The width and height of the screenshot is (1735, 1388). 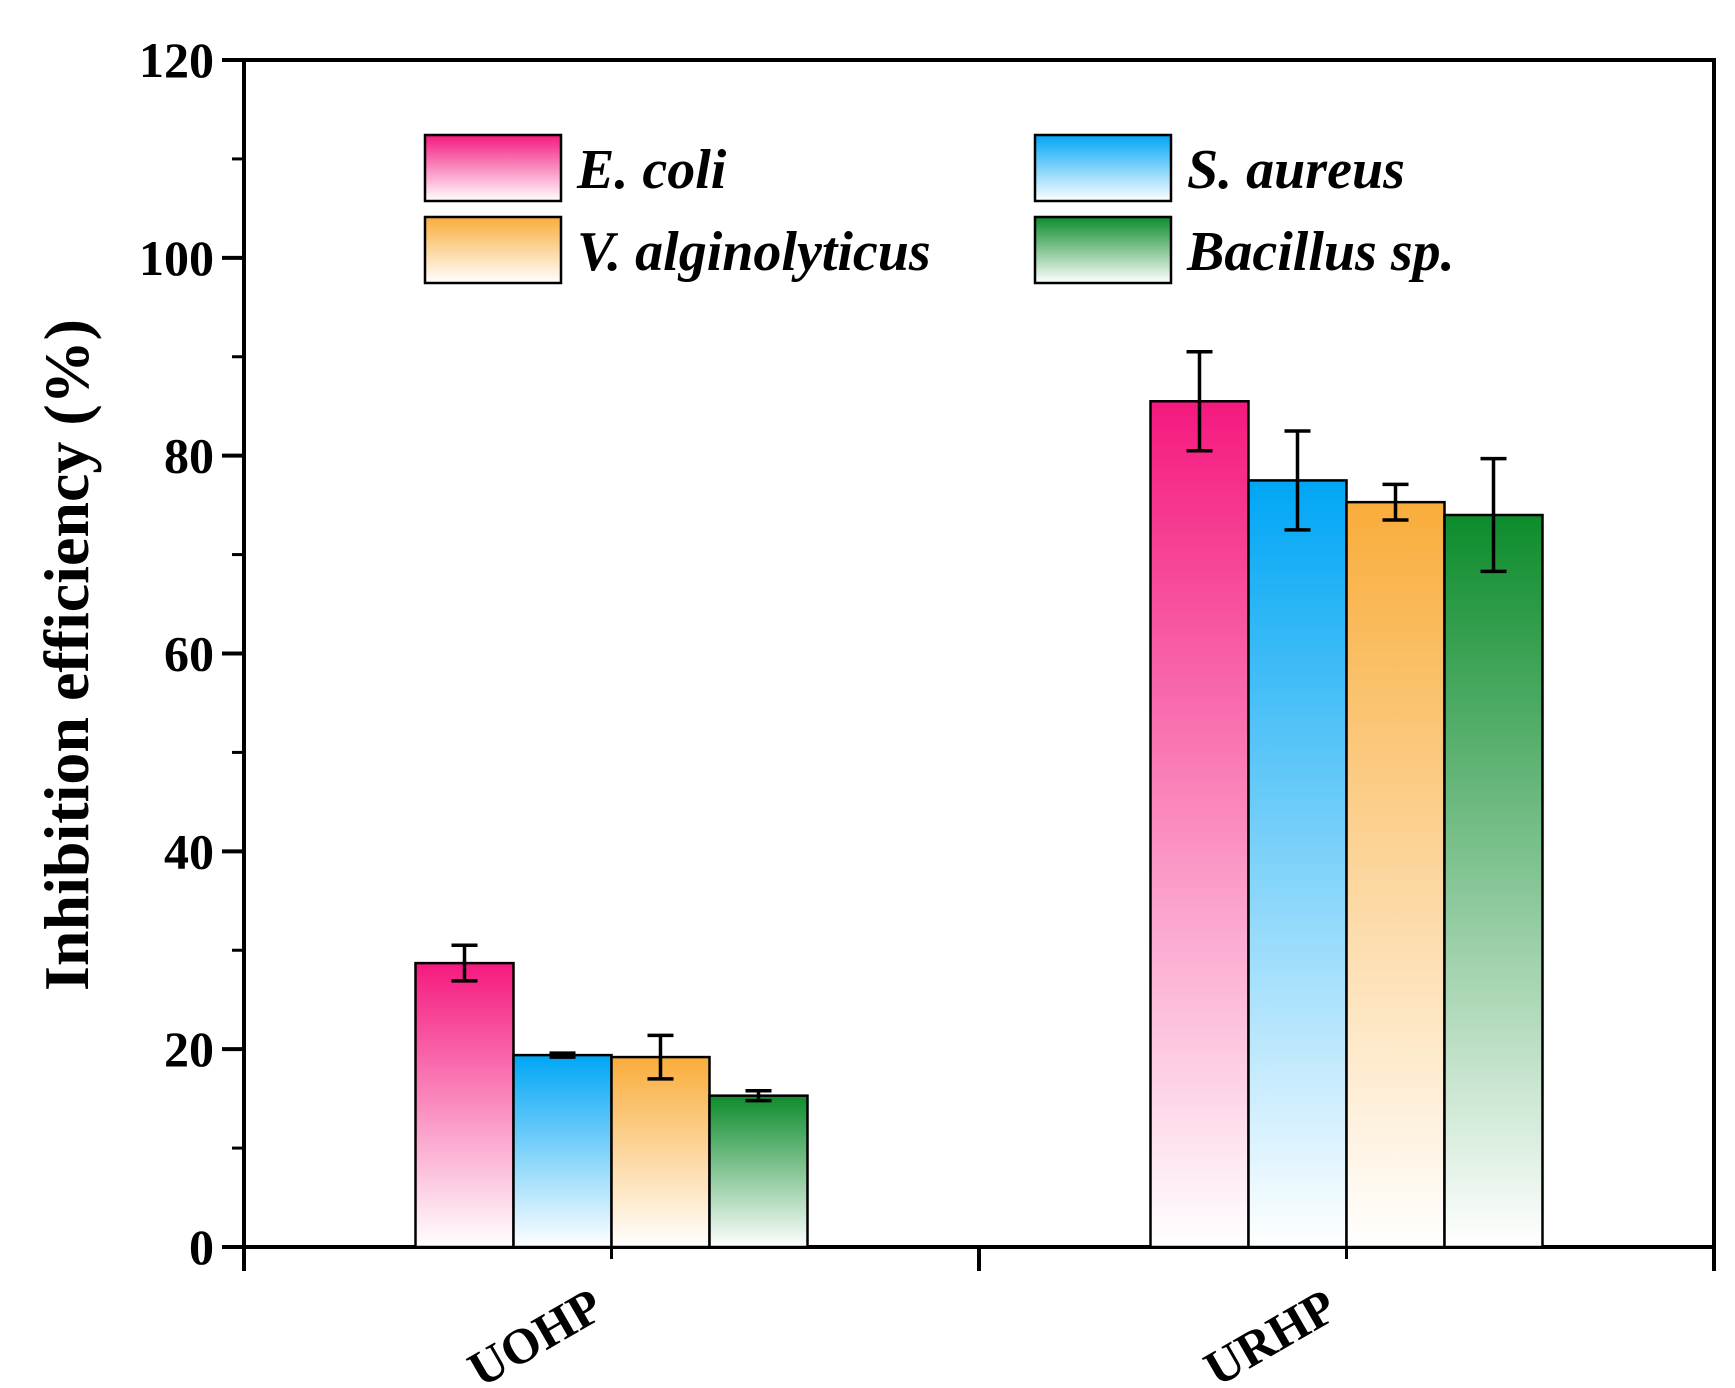 What do you see at coordinates (534, 1332) in the screenshot?
I see `x-tick-label: UOHP` at bounding box center [534, 1332].